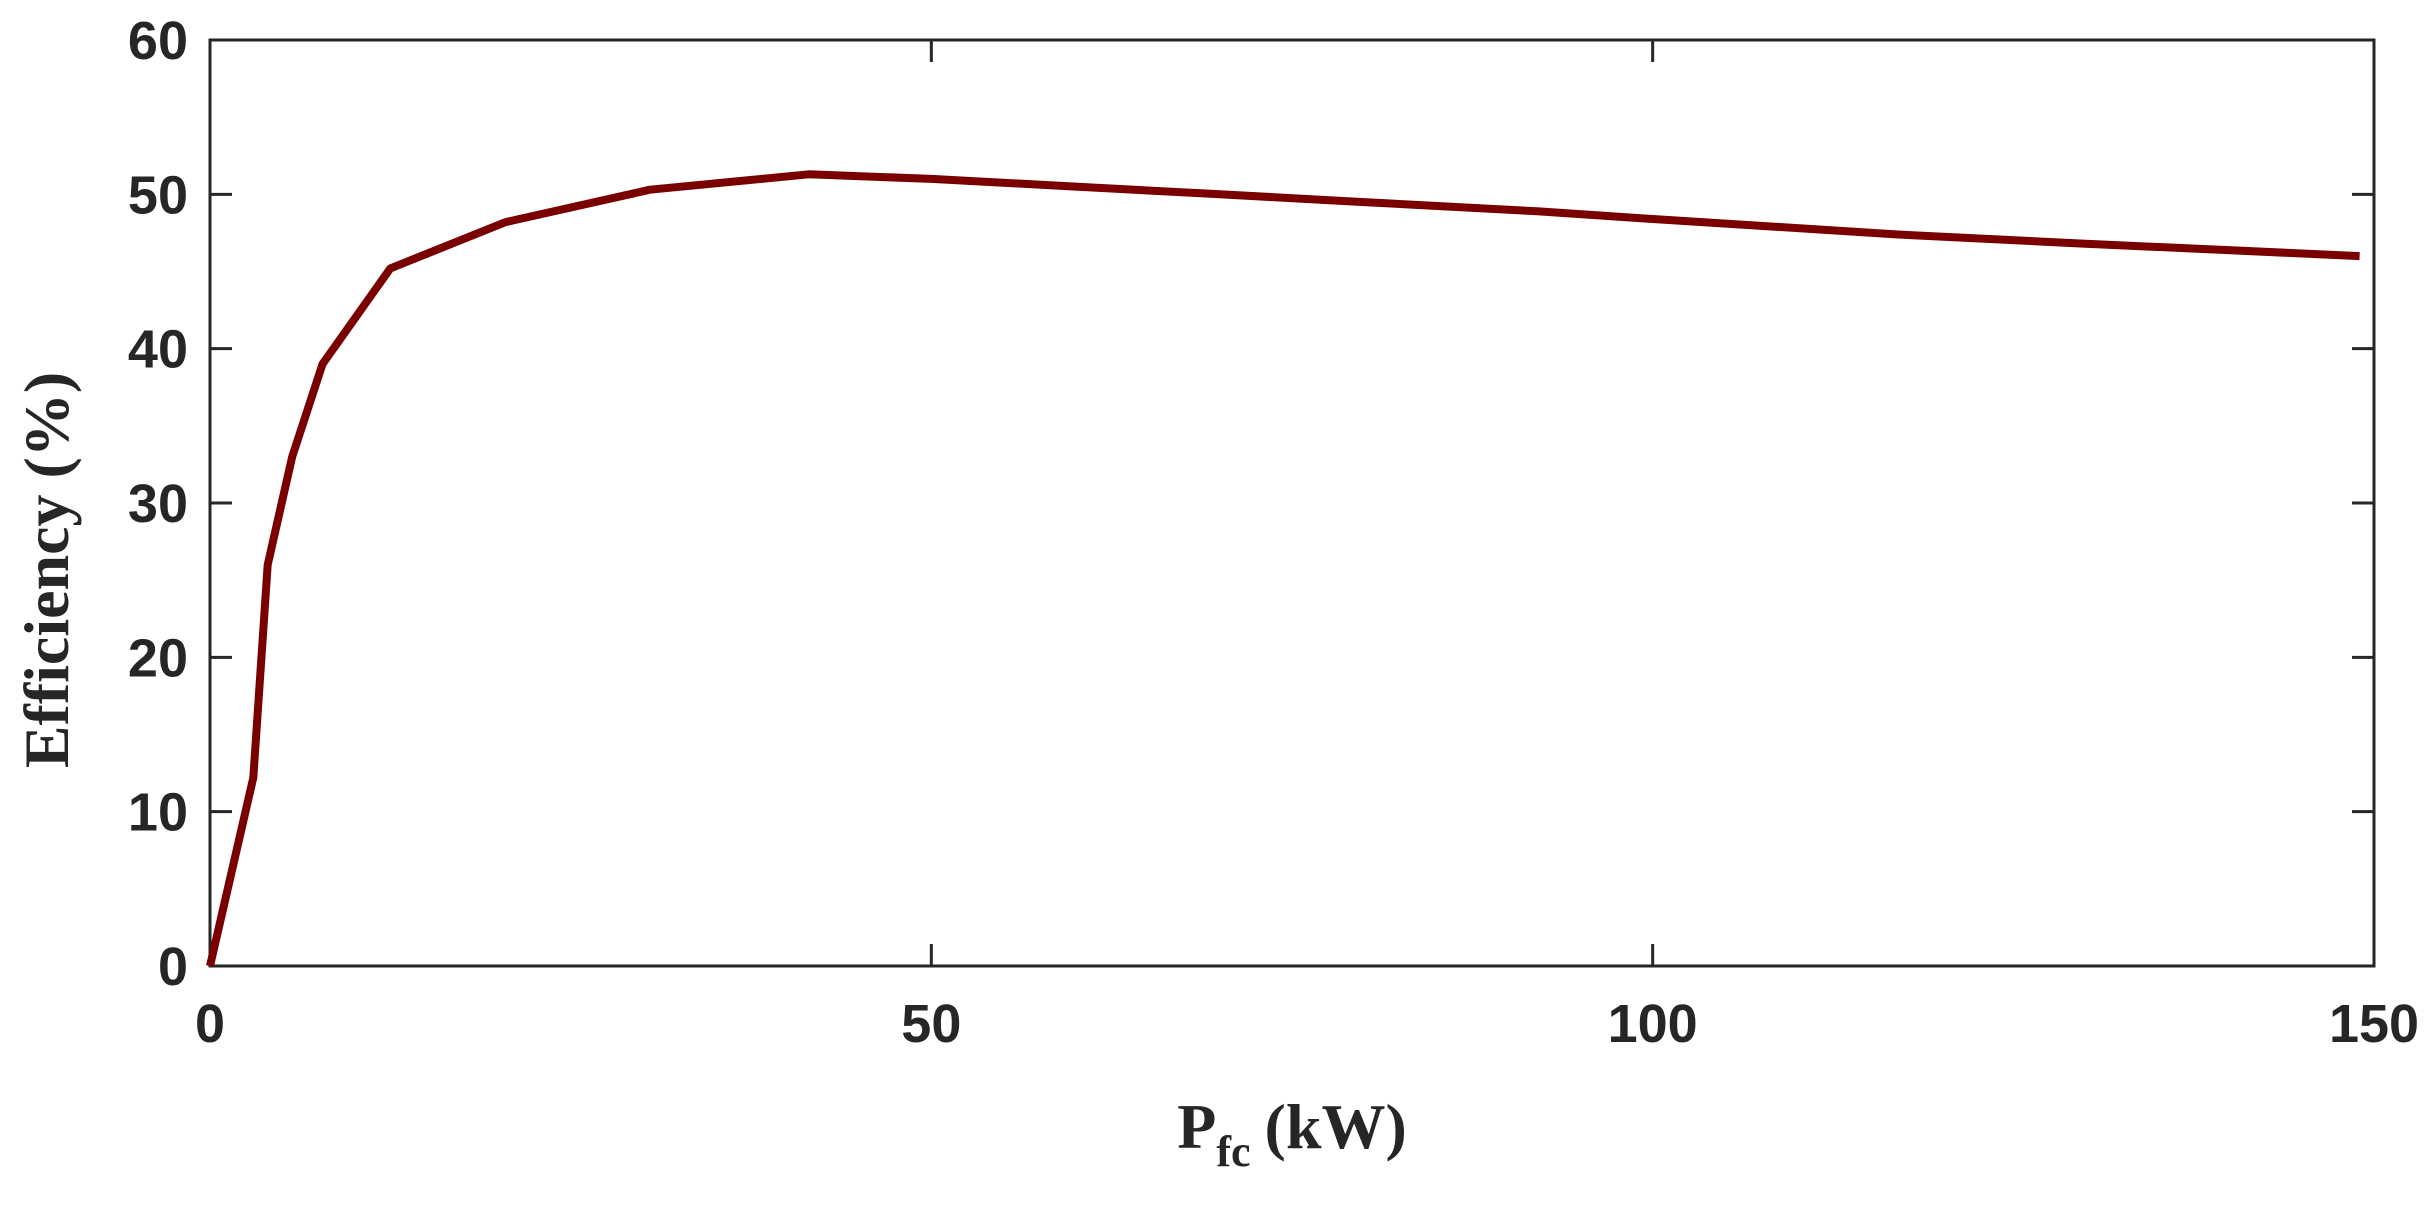  Describe the element at coordinates (1233, 1151) in the screenshot. I see `x-axis-title-subscript: fc` at that location.